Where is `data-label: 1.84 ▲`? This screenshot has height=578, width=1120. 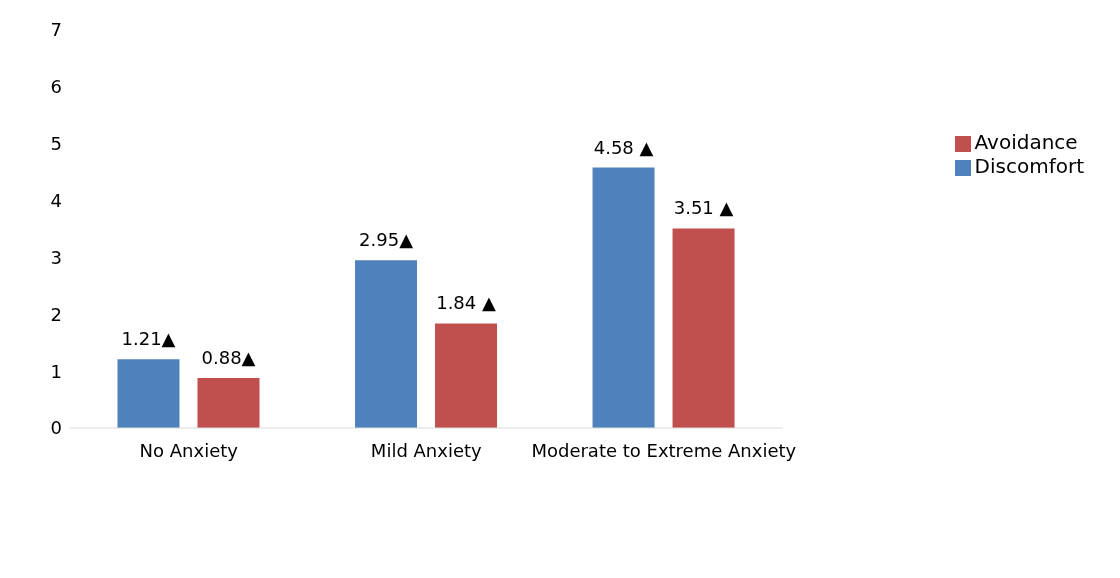
data-label: 1.84 ▲ is located at coordinates (466, 303).